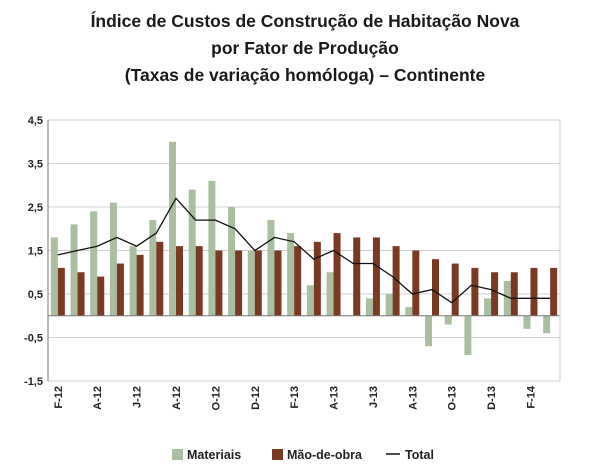  Describe the element at coordinates (138, 397) in the screenshot. I see `x-tick-label: J-12` at that location.